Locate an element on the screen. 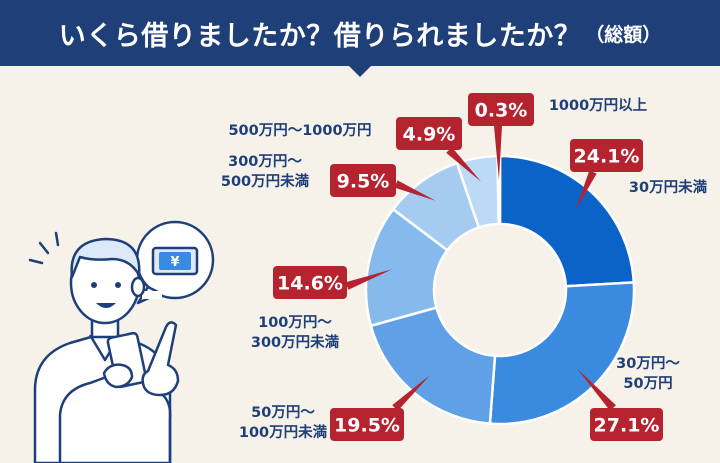 This screenshot has width=720, height=463. category-label-7: 1000万円以上 is located at coordinates (598, 105).